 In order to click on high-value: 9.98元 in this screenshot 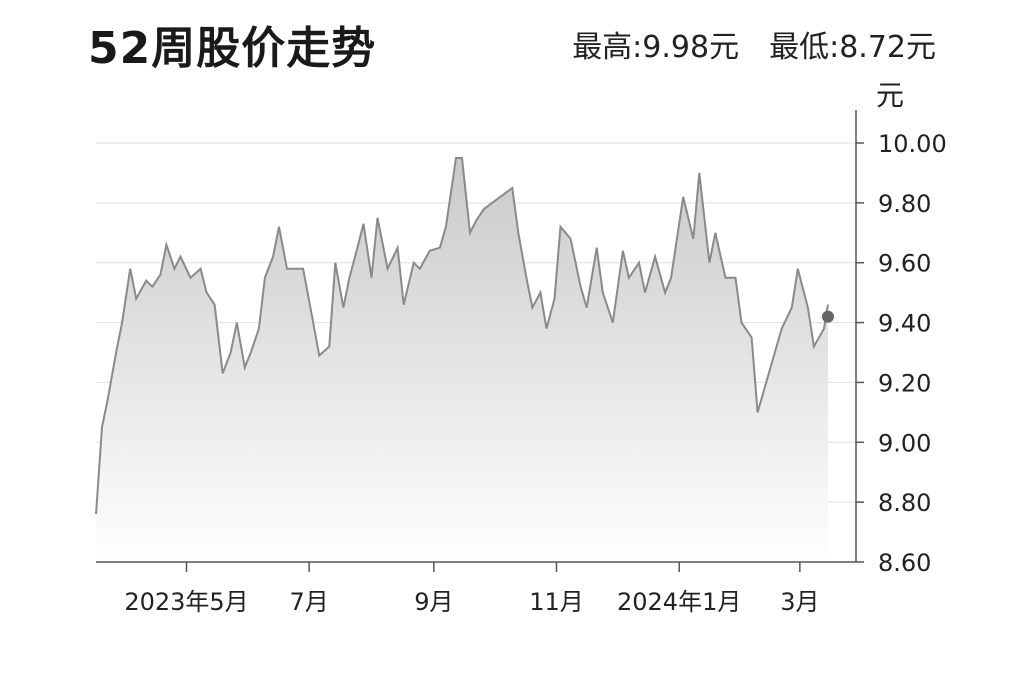, I will do `click(691, 47)`.